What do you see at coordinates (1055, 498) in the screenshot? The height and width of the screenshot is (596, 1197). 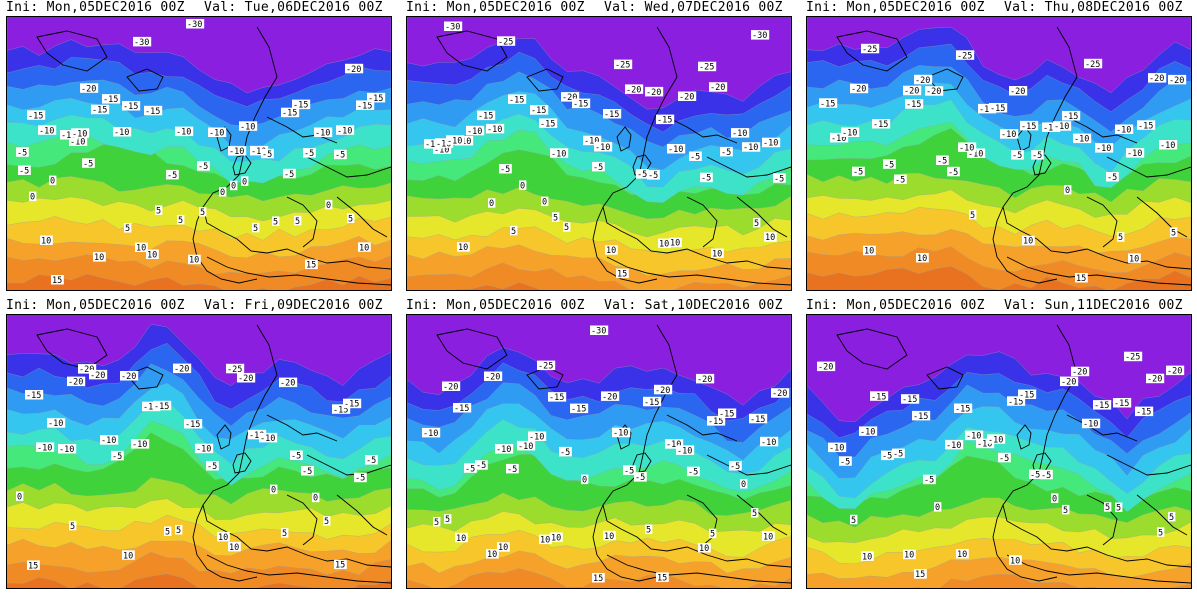 I see `contour-label: 0` at bounding box center [1055, 498].